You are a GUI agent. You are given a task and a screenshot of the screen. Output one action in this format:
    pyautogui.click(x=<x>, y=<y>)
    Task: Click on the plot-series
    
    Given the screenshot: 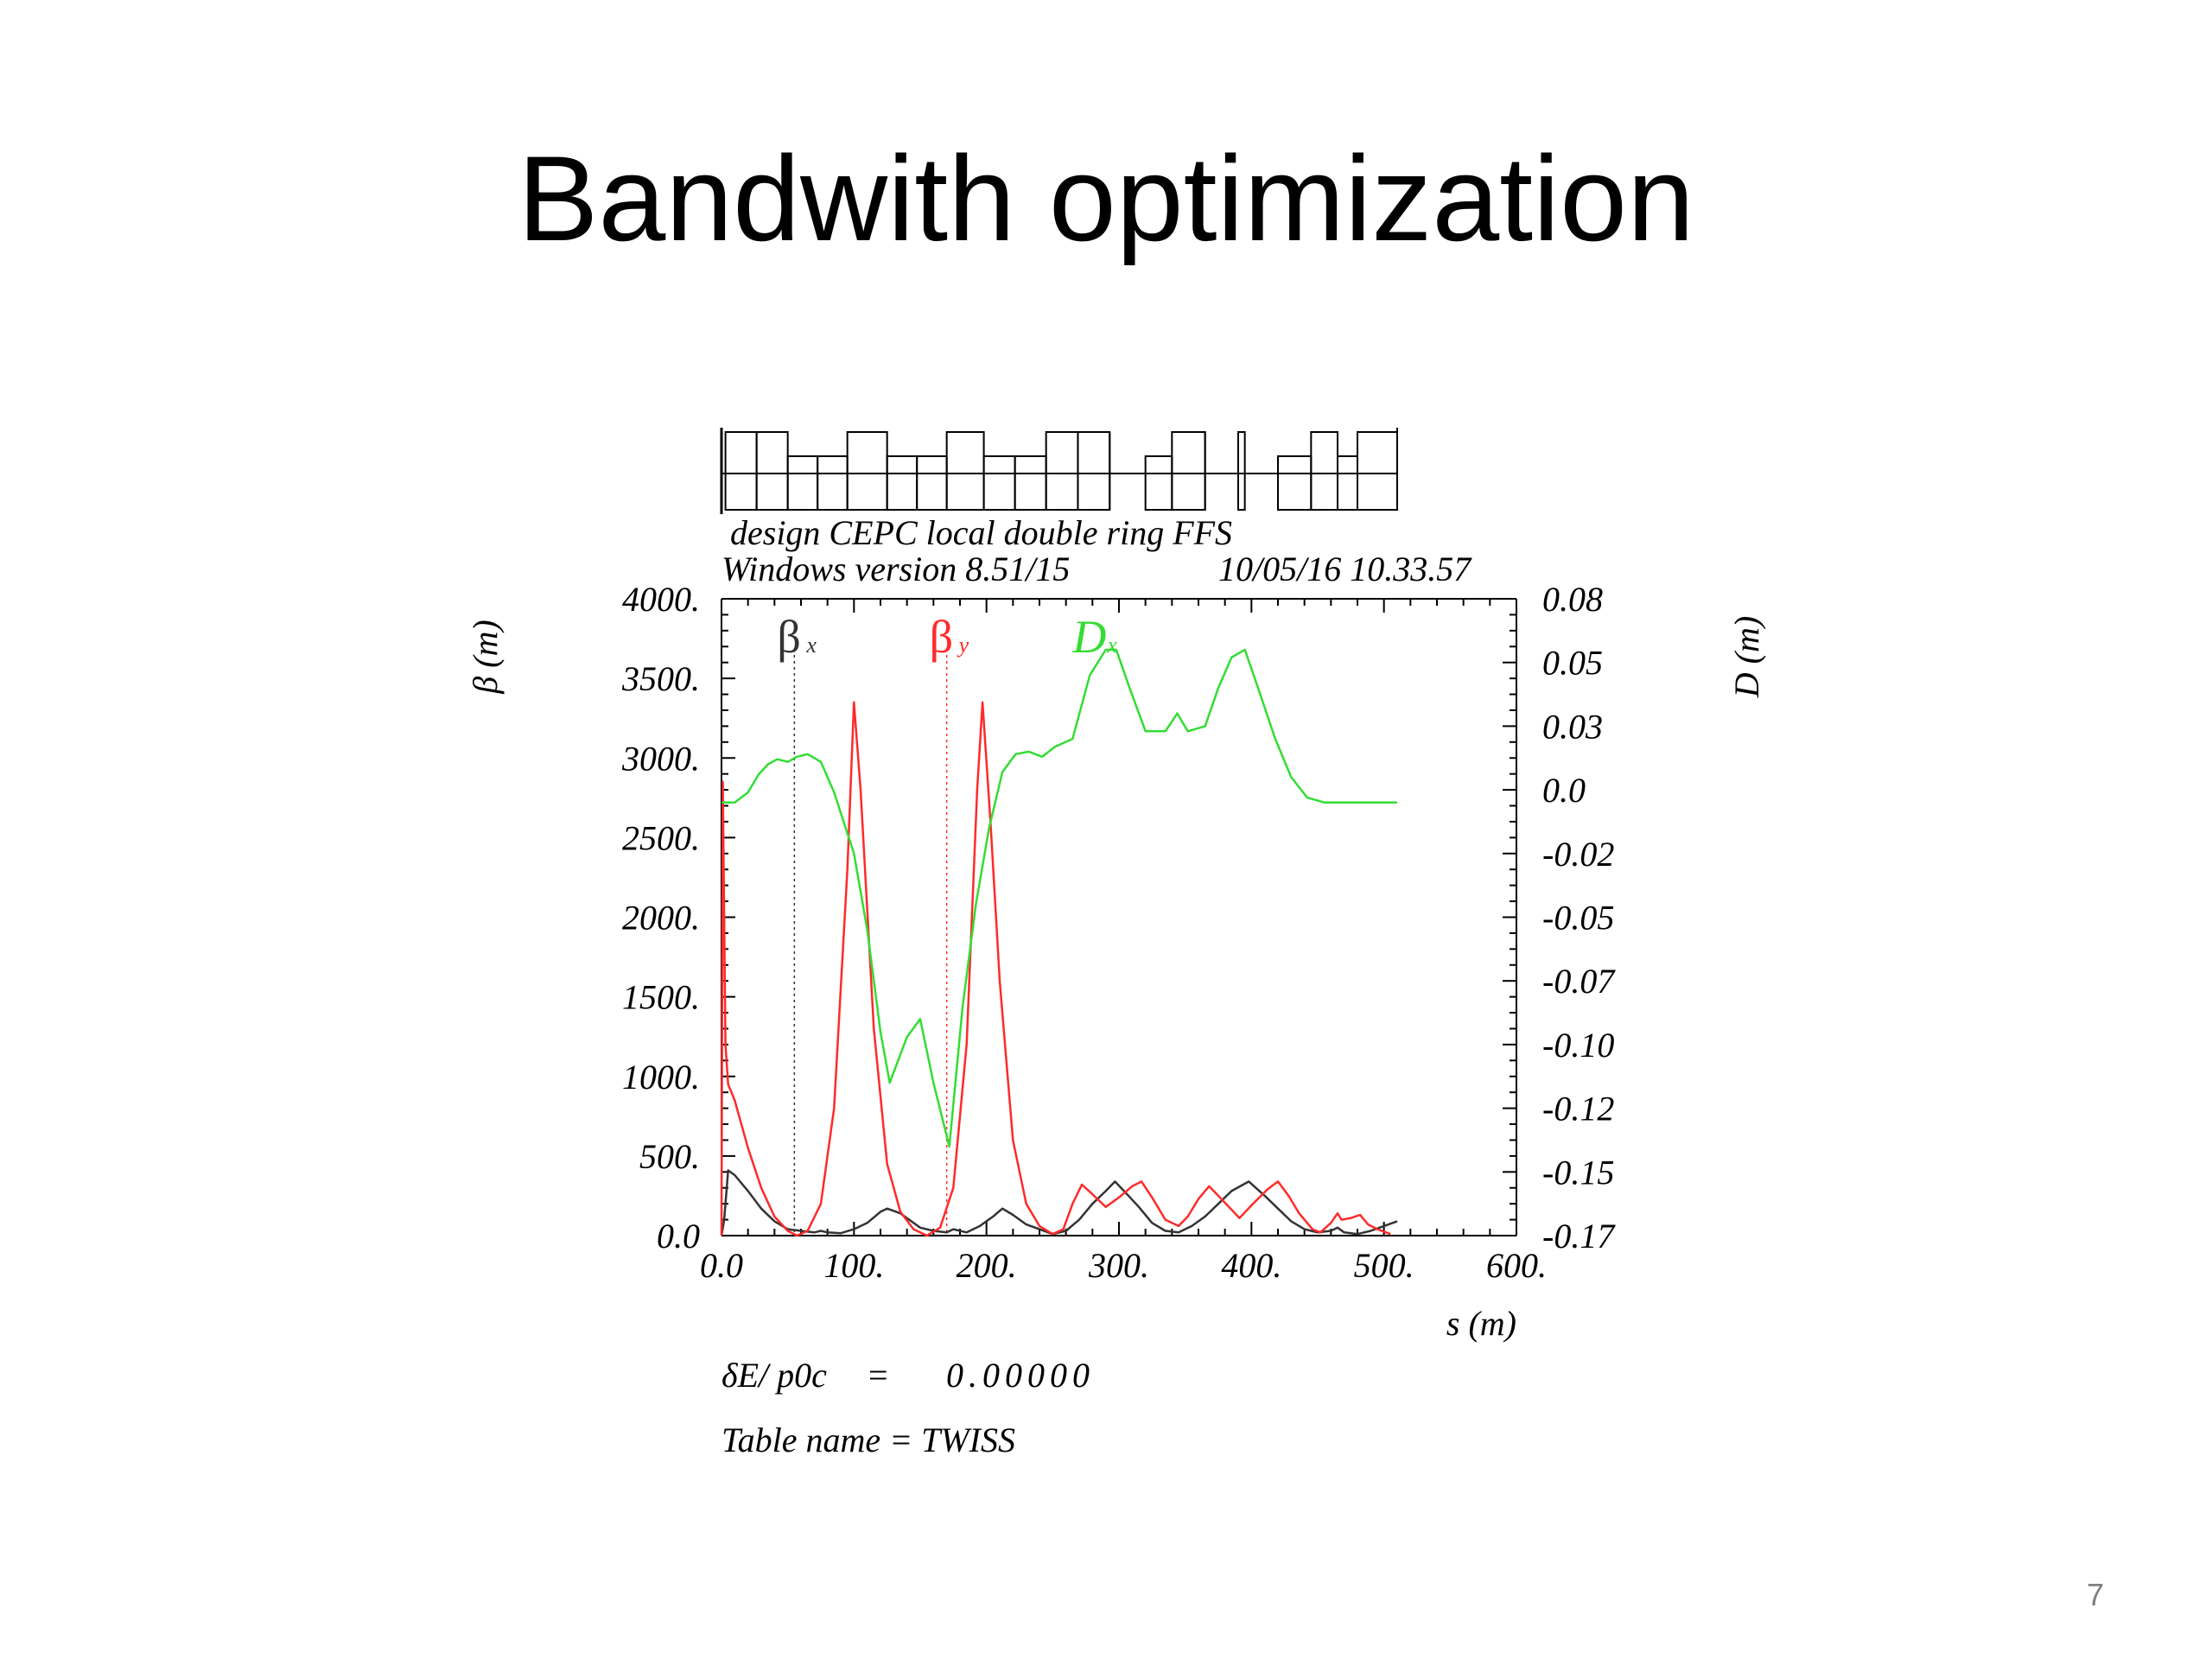 What is the action you would take?
    pyautogui.click(x=1059, y=942)
    